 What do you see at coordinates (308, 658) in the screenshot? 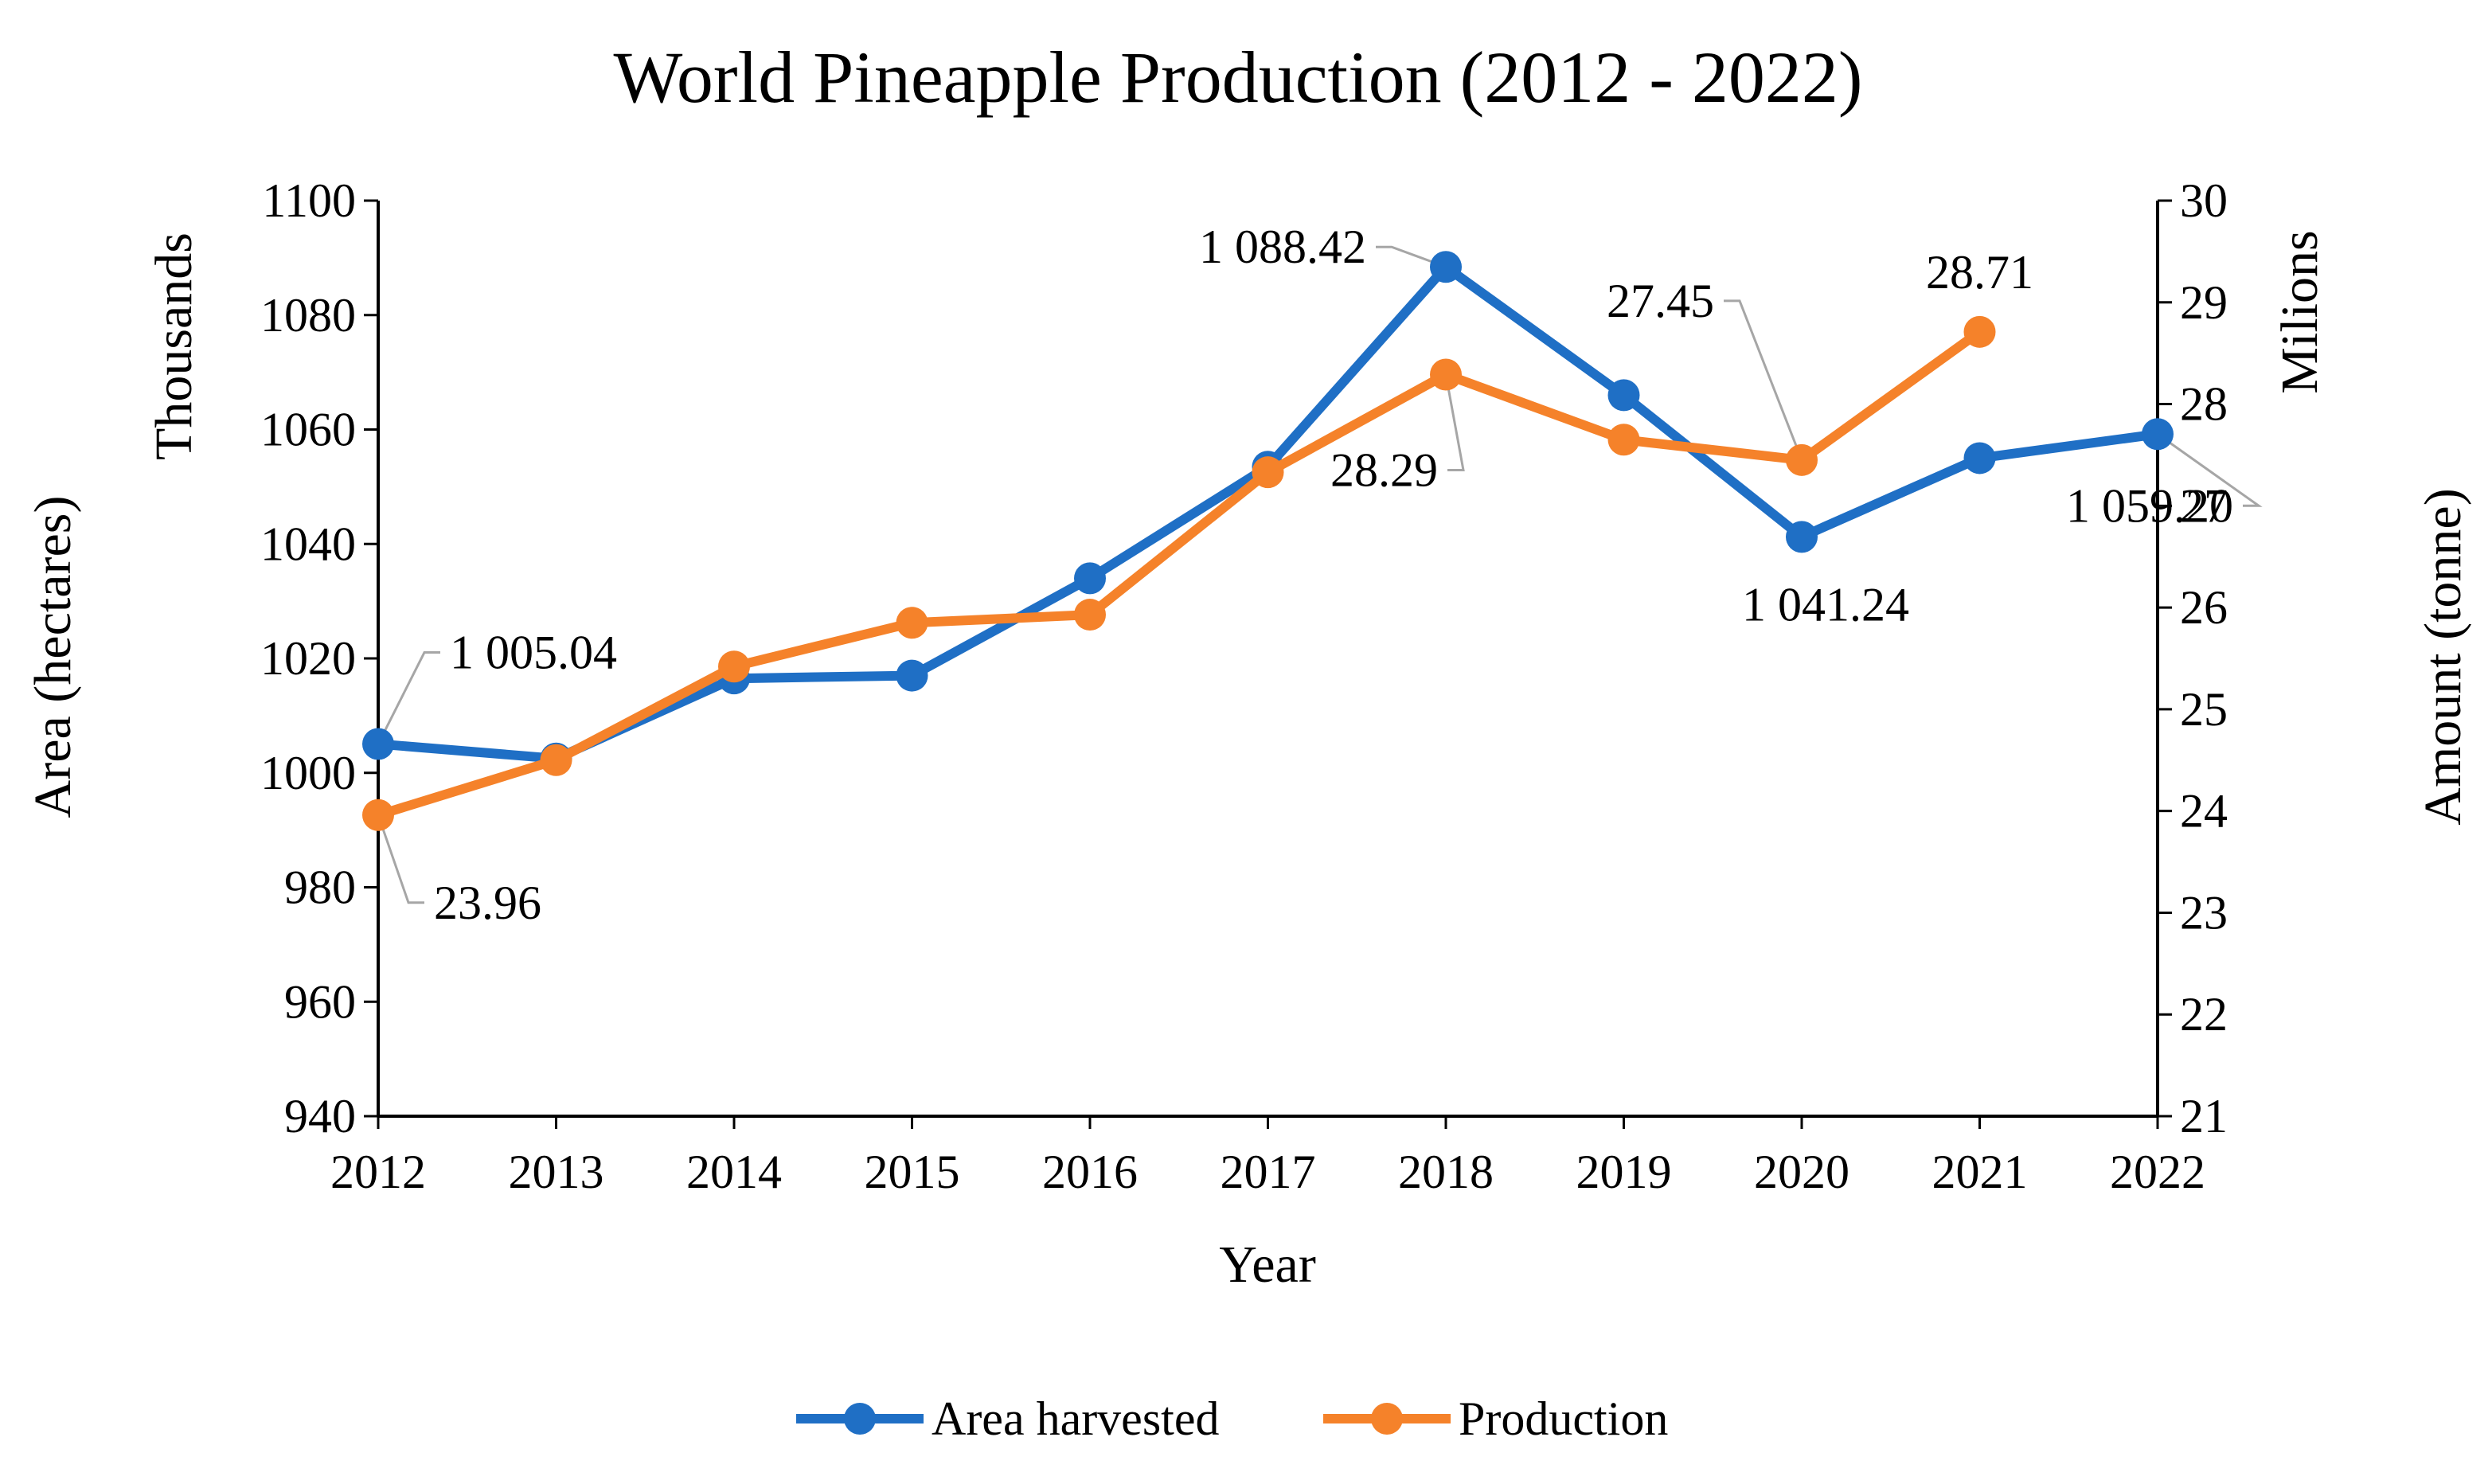
I see `y-left-tick-label: 1020` at bounding box center [308, 658].